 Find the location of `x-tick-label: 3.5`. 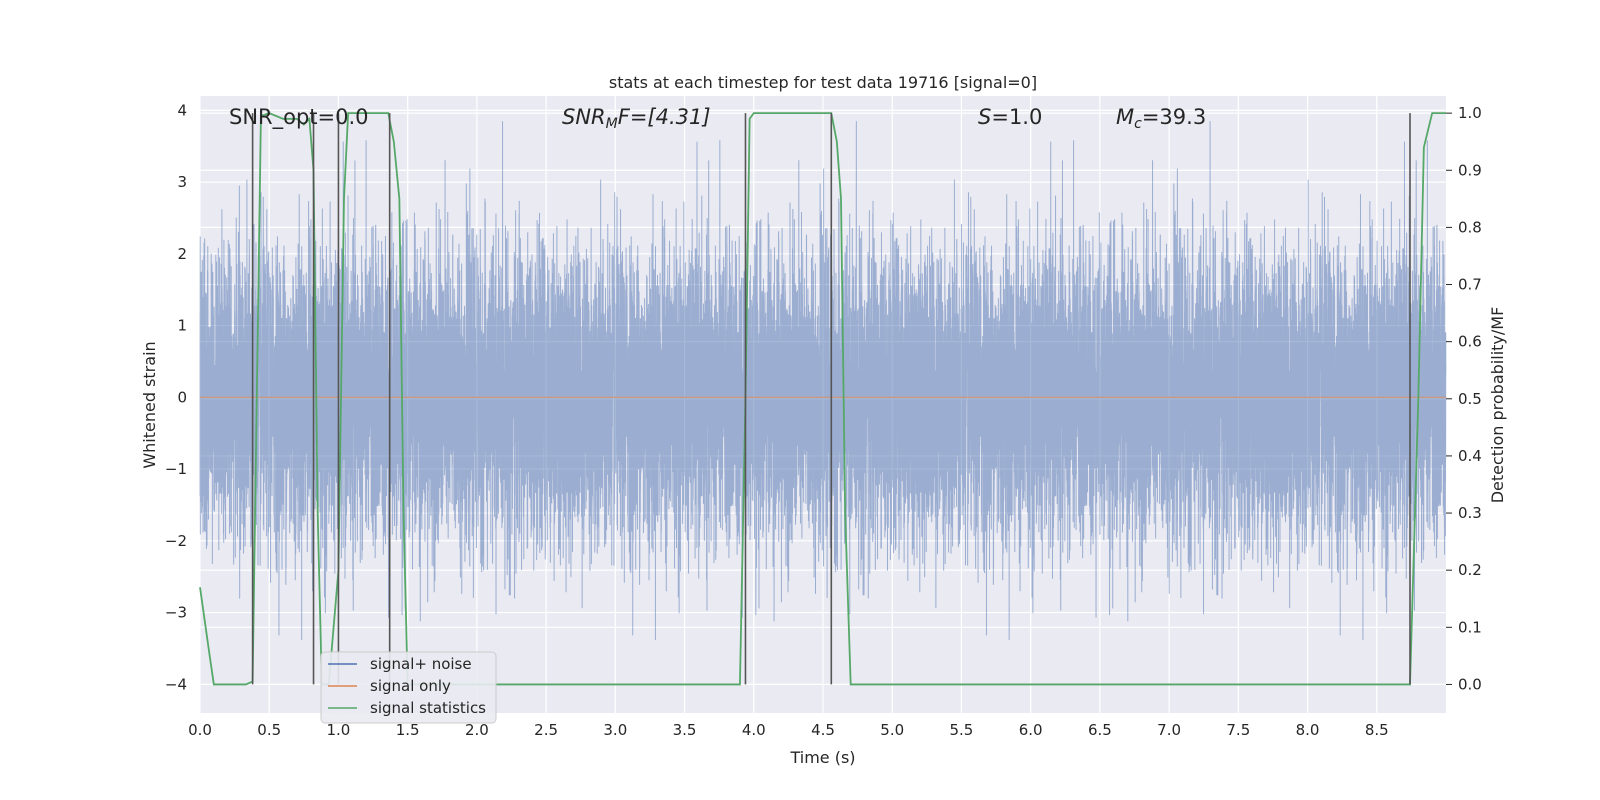

x-tick-label: 3.5 is located at coordinates (685, 730).